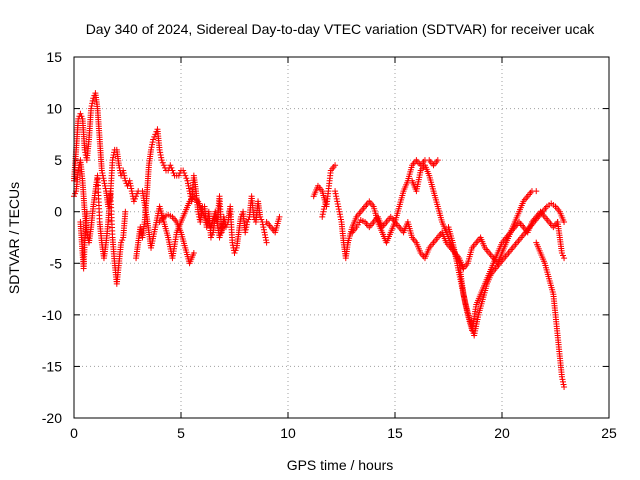 This screenshot has height=480, width=640. Describe the element at coordinates (176, 239) in the screenshot. I see `series-arc-f` at that location.